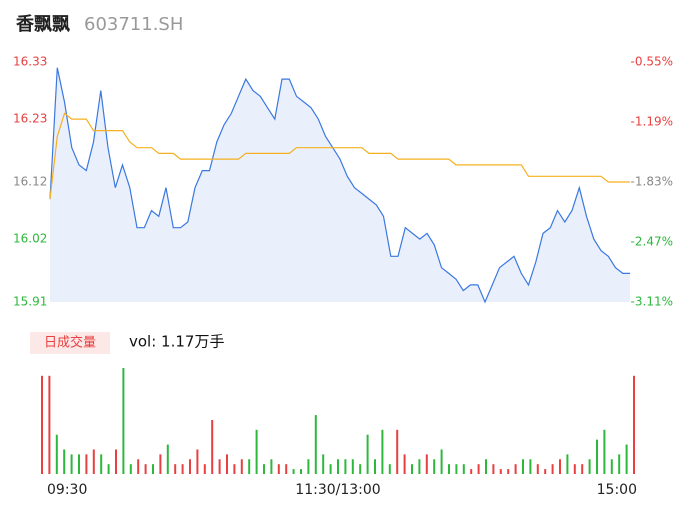 This screenshot has height=528, width=686. What do you see at coordinates (67, 490) in the screenshot?
I see `x-tick-label: 09:30` at bounding box center [67, 490].